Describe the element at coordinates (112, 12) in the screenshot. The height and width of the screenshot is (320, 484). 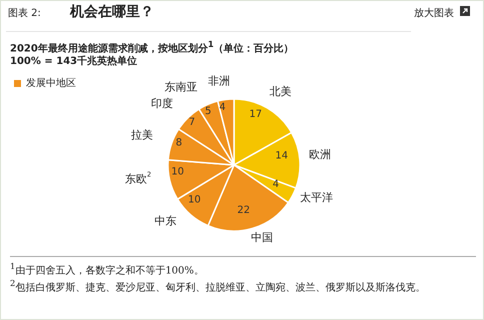
I see `chart-title: 机会在哪里？` at that location.